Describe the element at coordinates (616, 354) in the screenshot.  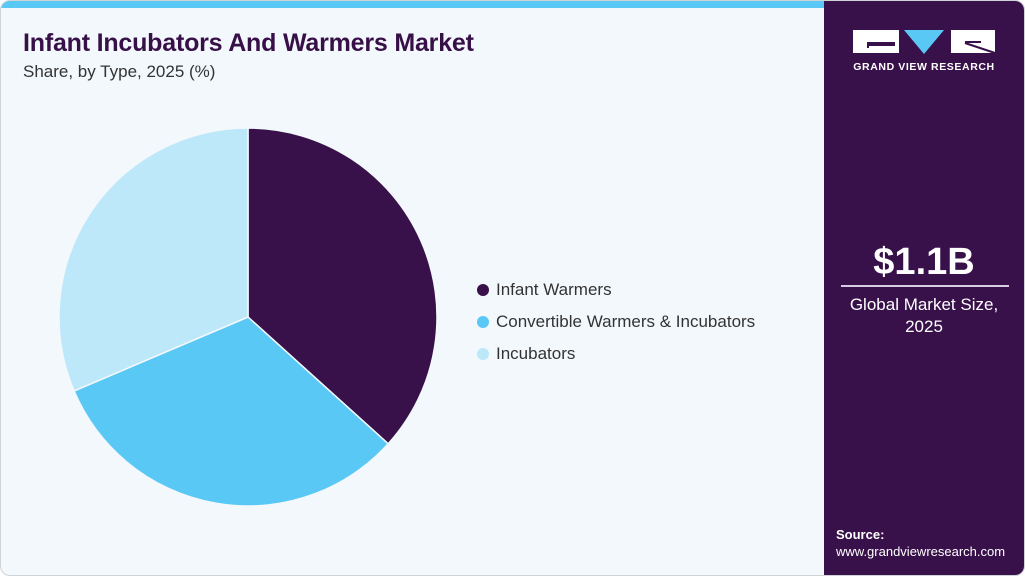
I see `legend-item-incubators: Incubators` at that location.